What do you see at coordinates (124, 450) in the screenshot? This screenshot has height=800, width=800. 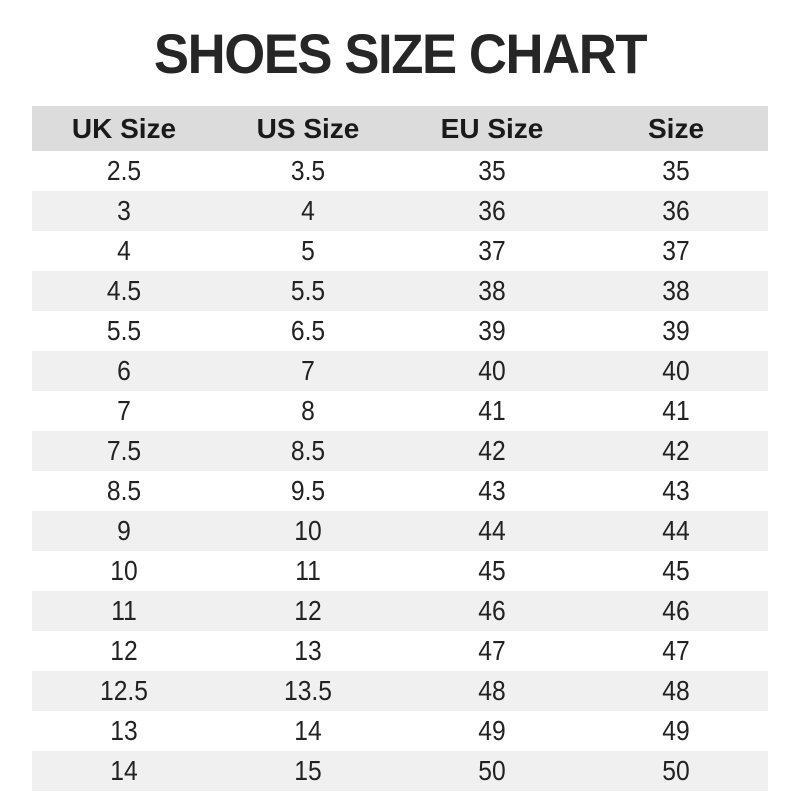 I see `table-cell: 7.5` at bounding box center [124, 450].